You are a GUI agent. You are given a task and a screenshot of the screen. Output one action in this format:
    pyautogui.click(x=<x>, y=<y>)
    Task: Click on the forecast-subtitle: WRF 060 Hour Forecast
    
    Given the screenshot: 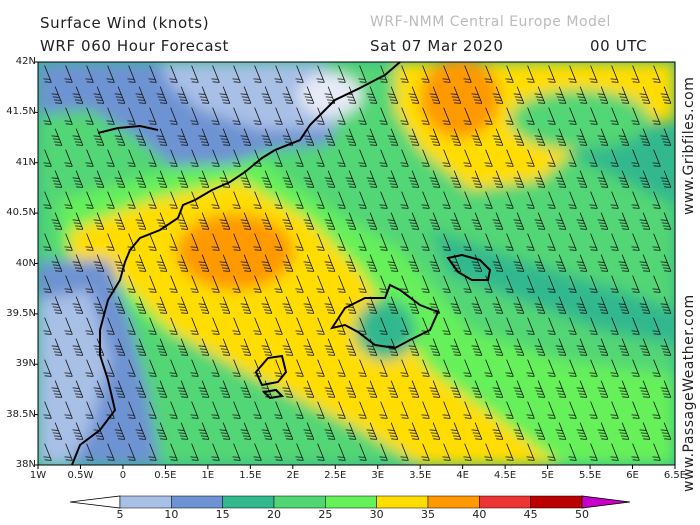 What is the action you would take?
    pyautogui.click(x=135, y=46)
    